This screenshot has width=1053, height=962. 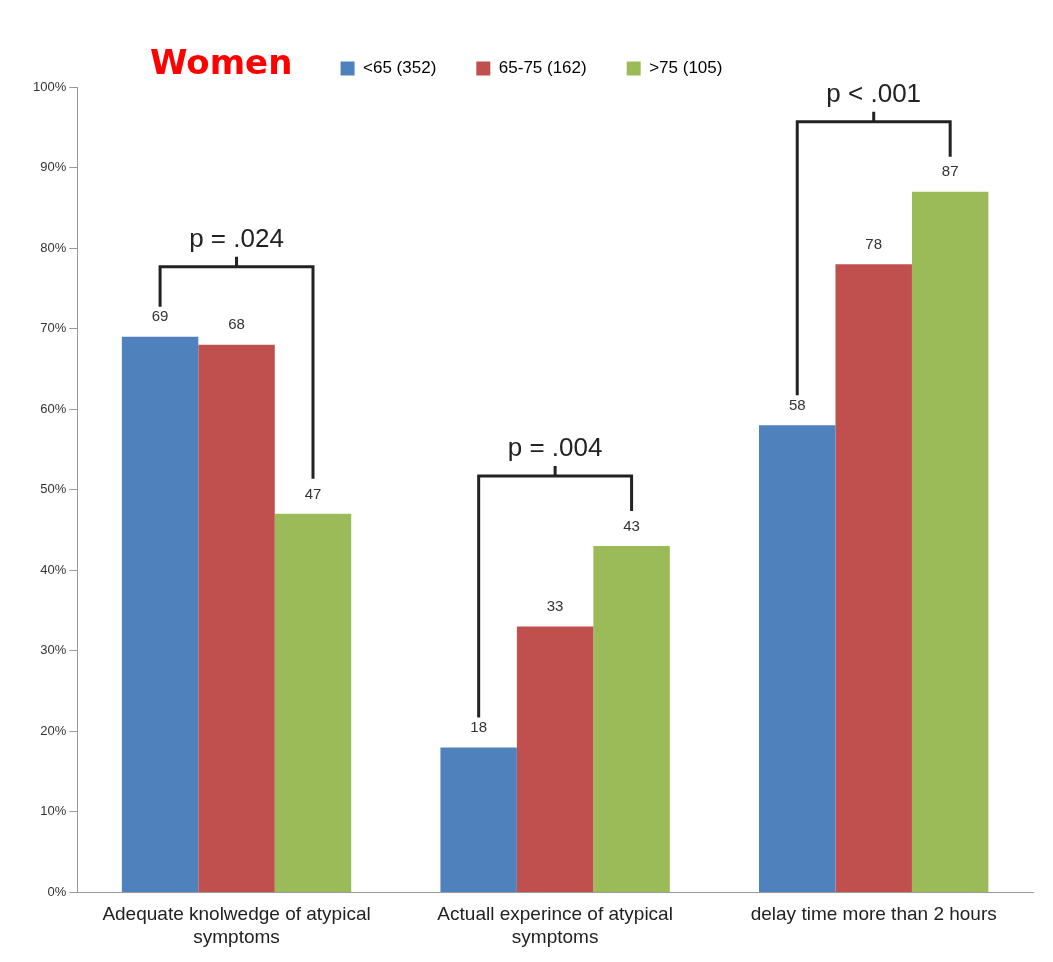 What do you see at coordinates (479, 727) in the screenshot?
I see `data-label: 18` at bounding box center [479, 727].